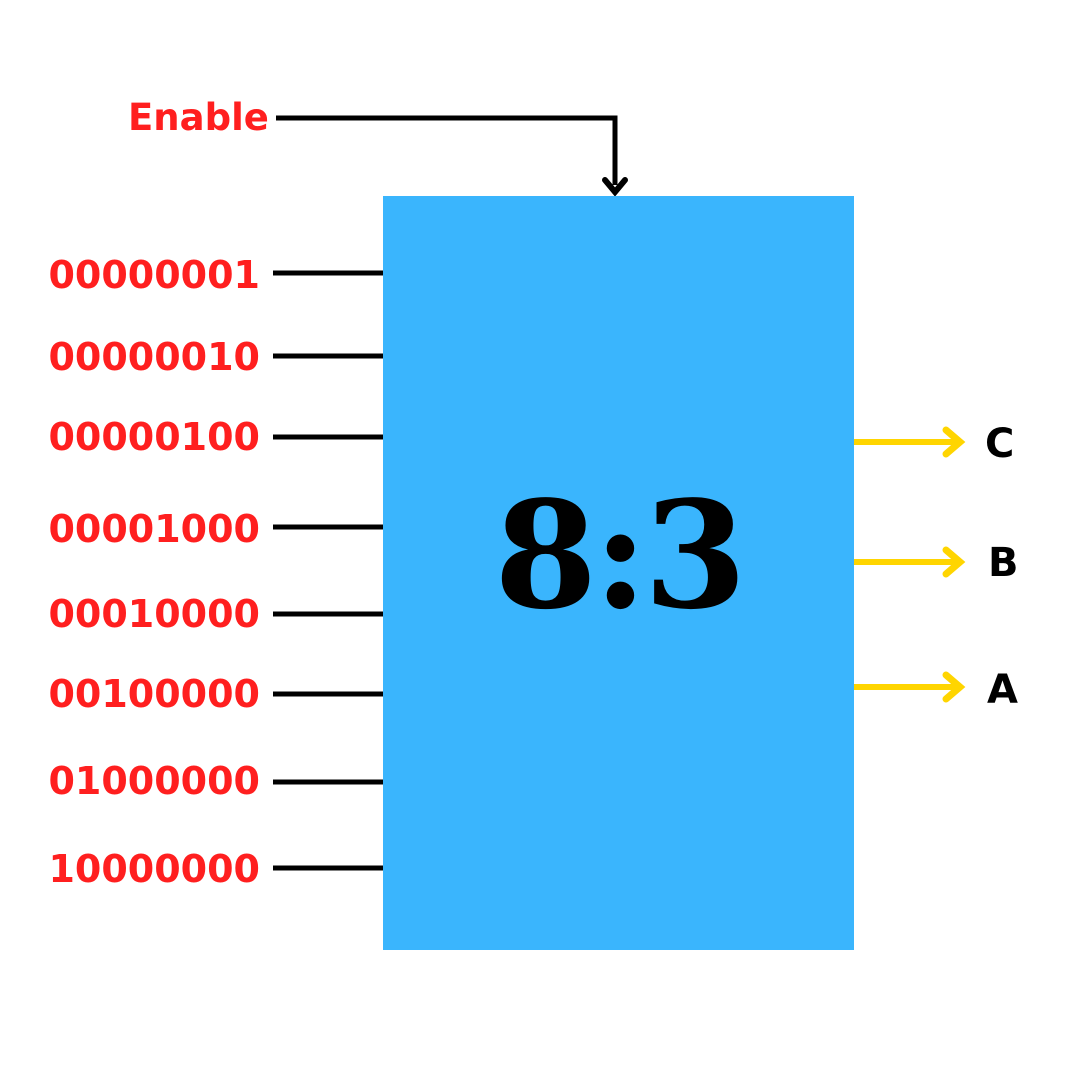 Image resolution: width=1080 pixels, height=1080 pixels. Describe the element at coordinates (954, 442) in the screenshot. I see `output-arrowhead-c` at that location.